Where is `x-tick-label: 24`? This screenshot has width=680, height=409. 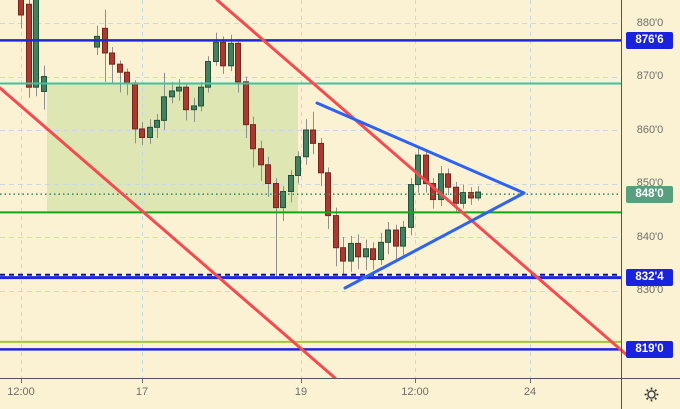
x-tick-label: 24 is located at coordinates (530, 392).